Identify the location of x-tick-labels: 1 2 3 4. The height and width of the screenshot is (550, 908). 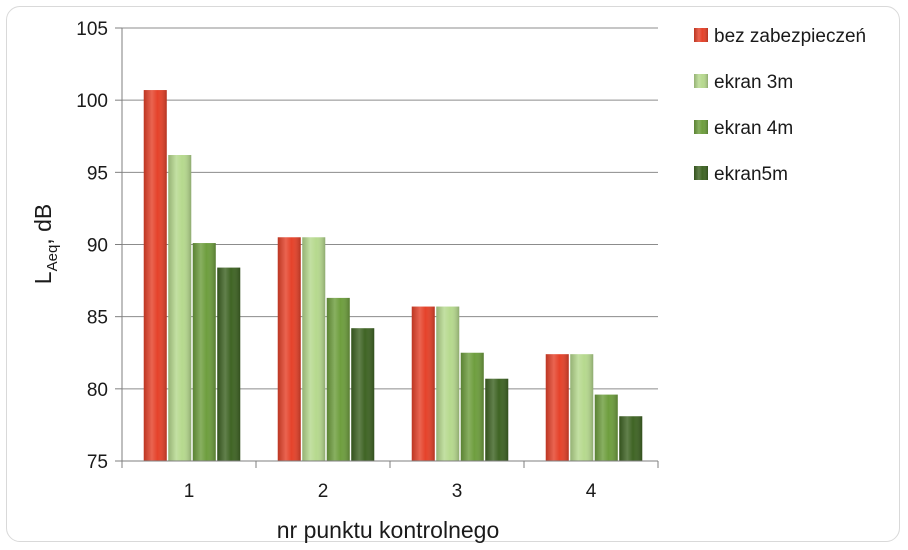
(390, 491).